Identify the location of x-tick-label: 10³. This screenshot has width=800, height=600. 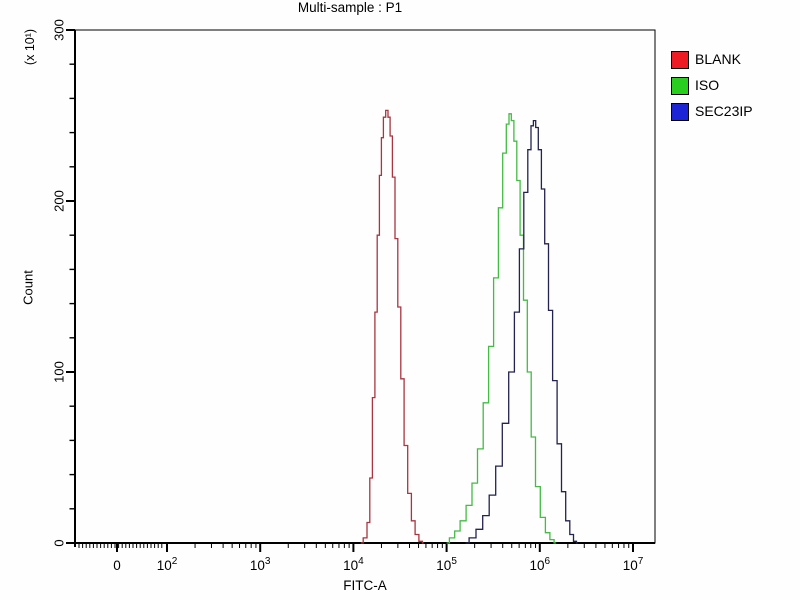
(260, 564).